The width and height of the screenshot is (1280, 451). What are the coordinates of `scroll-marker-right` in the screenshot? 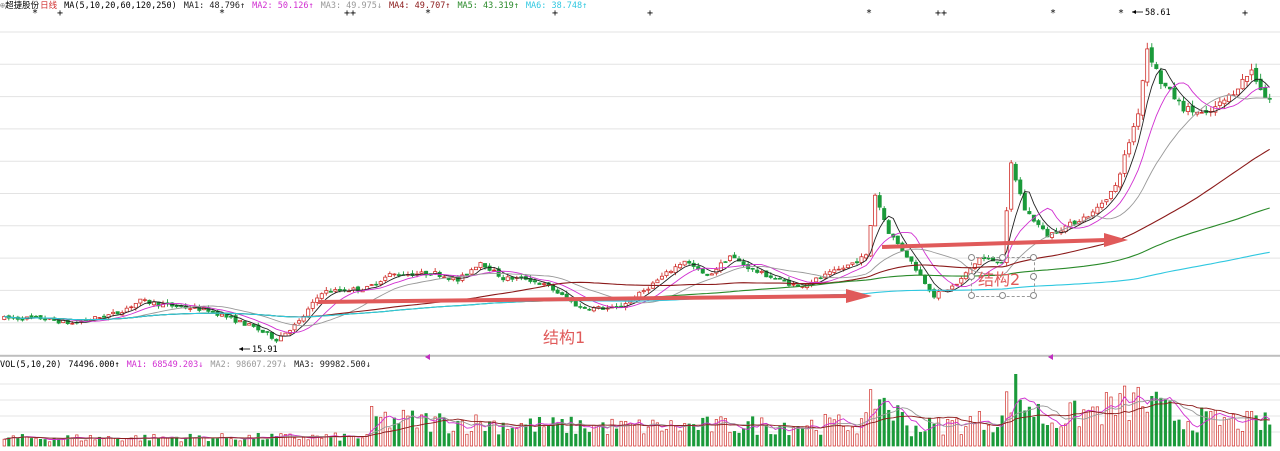 It's located at (1050, 357).